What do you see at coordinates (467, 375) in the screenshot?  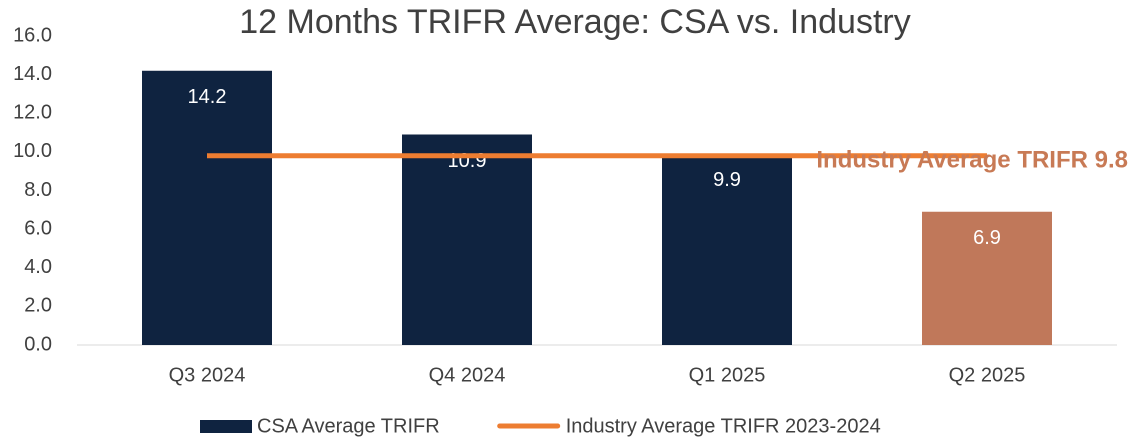 I see `x-tick-label: Q4 2024` at bounding box center [467, 375].